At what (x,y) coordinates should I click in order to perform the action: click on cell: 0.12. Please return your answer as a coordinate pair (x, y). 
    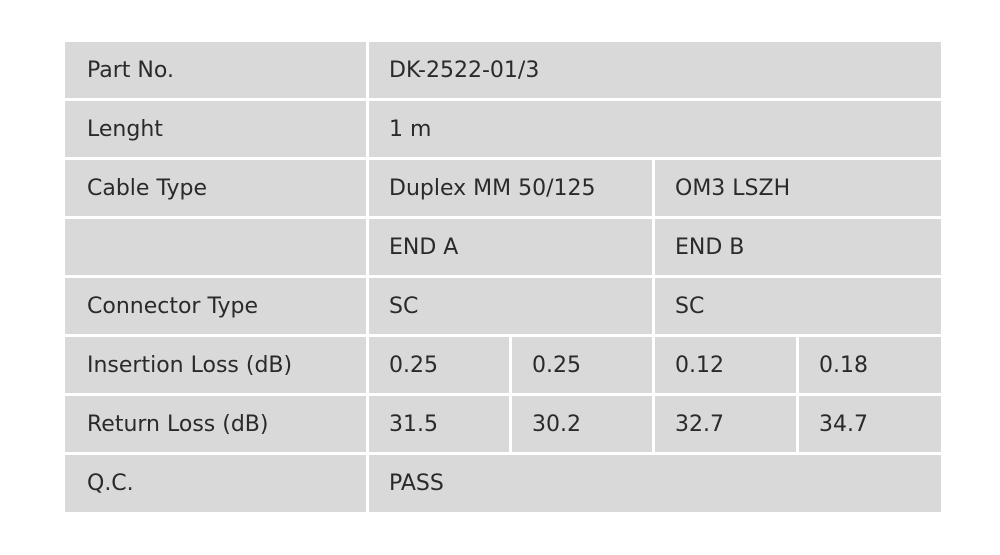
    Looking at the image, I should click on (725, 365).